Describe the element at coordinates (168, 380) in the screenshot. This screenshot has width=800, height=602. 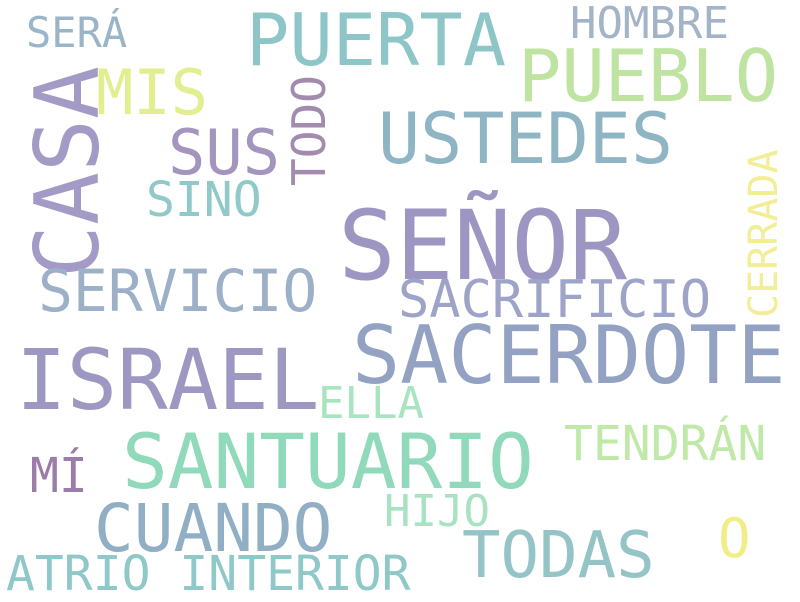
I see `word-israel: ISRAEL` at that location.